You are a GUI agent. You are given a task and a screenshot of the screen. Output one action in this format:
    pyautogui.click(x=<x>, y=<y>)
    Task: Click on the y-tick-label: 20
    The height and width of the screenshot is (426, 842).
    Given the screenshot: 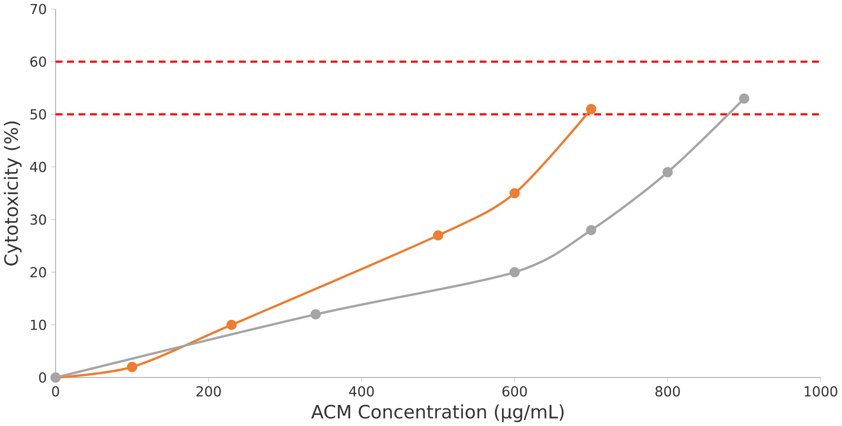 What is the action you would take?
    pyautogui.click(x=38, y=272)
    